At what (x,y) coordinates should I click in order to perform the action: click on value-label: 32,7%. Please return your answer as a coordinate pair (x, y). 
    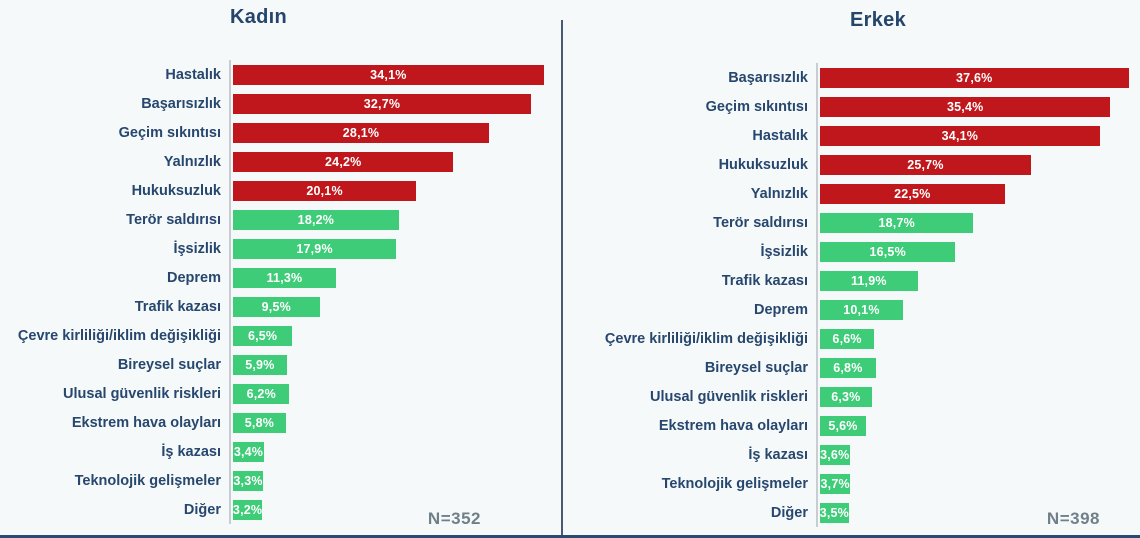
    Looking at the image, I should click on (382, 103).